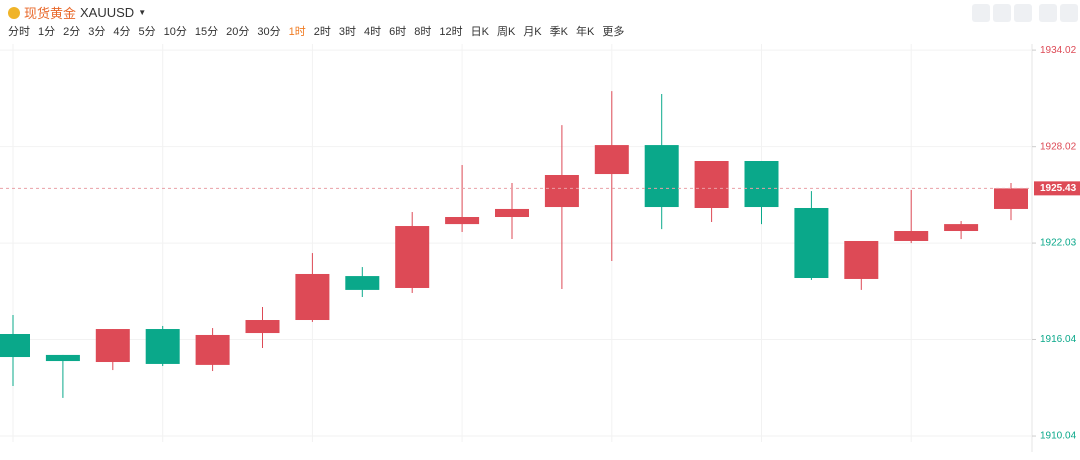 This screenshot has height=460, width=1080. Describe the element at coordinates (238, 32) in the screenshot. I see `interval-option: 20分` at that location.